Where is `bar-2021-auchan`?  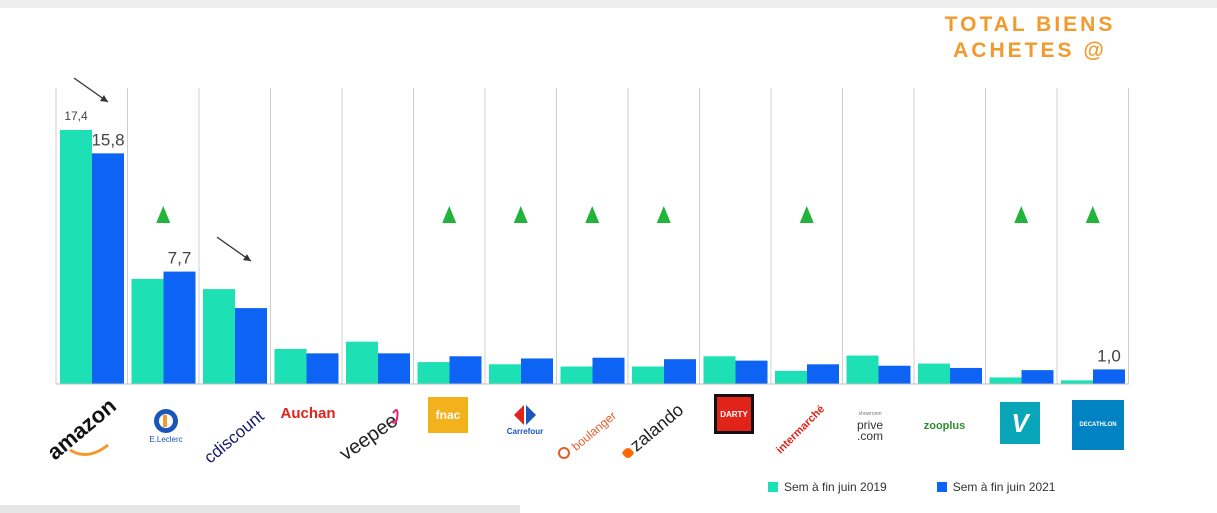 bar-2021-auchan is located at coordinates (322, 368).